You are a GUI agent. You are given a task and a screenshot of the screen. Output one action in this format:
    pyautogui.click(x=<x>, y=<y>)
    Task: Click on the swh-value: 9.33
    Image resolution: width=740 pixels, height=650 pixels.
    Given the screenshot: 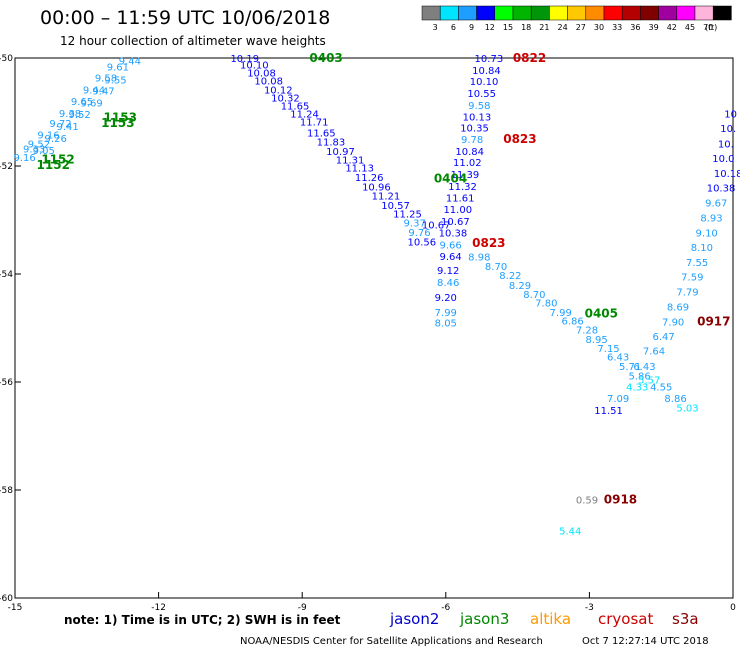 What is the action you would take?
    pyautogui.click(x=34, y=150)
    